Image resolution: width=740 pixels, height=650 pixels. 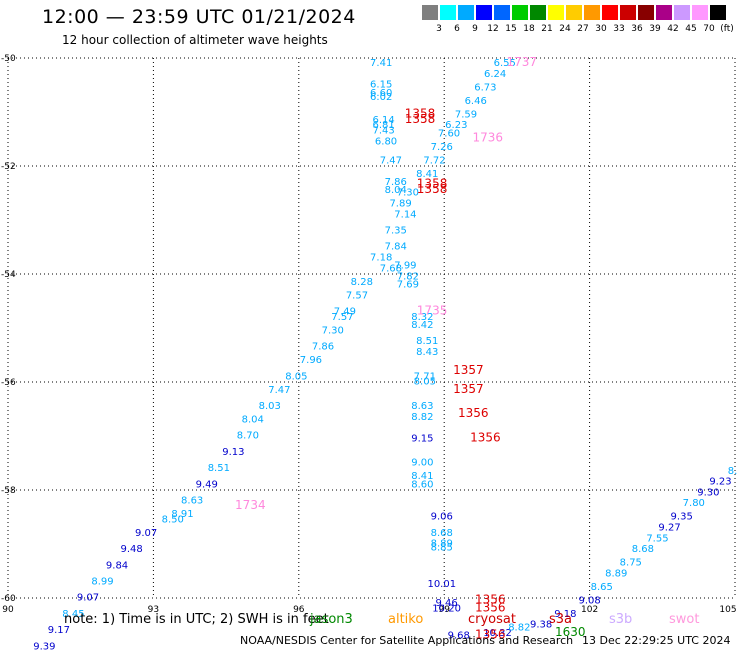 I want to click on color-scale-label: 70, so click(x=709, y=29).